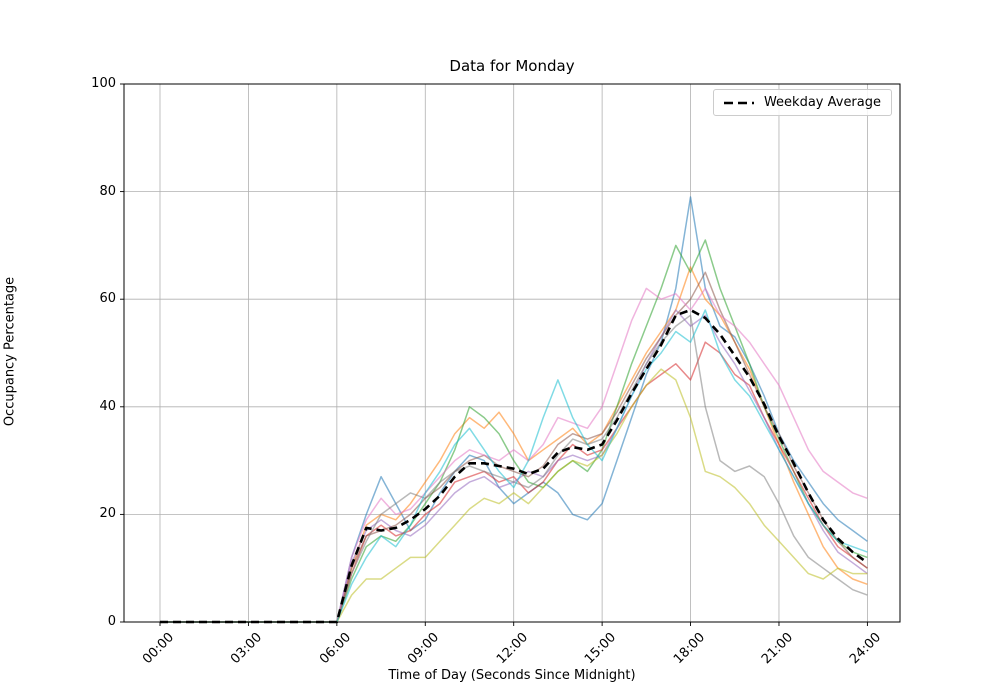 This screenshot has width=1000, height=700. I want to click on legend: Weekday Average, so click(802, 102).